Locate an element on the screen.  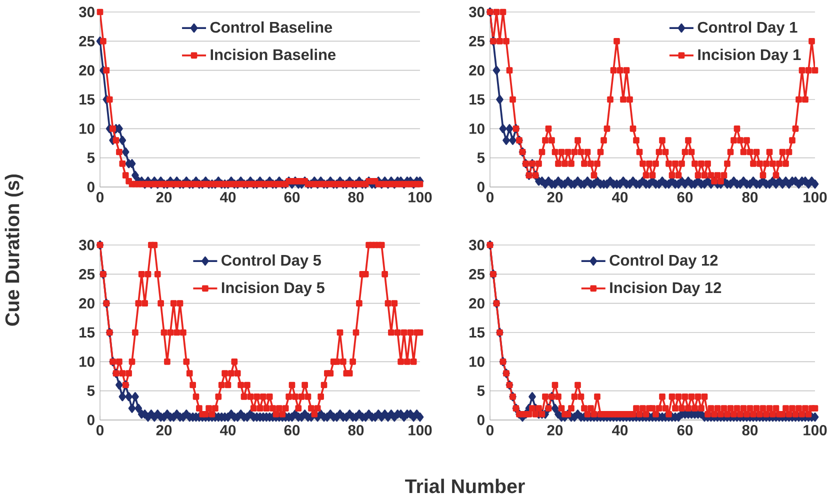
legend-label: Control Day 12 is located at coordinates (664, 261).